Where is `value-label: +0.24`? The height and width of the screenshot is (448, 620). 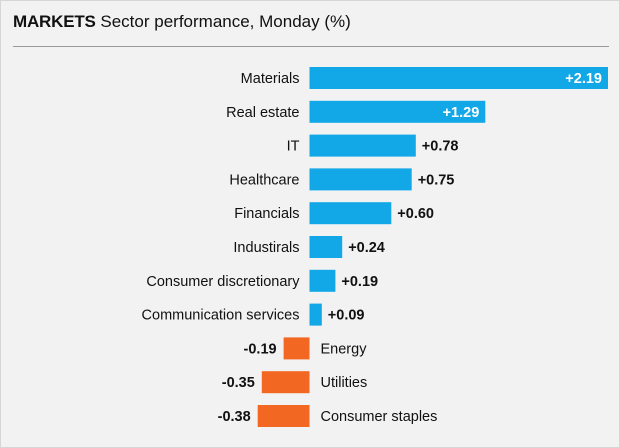 value-label: +0.24 is located at coordinates (366, 248).